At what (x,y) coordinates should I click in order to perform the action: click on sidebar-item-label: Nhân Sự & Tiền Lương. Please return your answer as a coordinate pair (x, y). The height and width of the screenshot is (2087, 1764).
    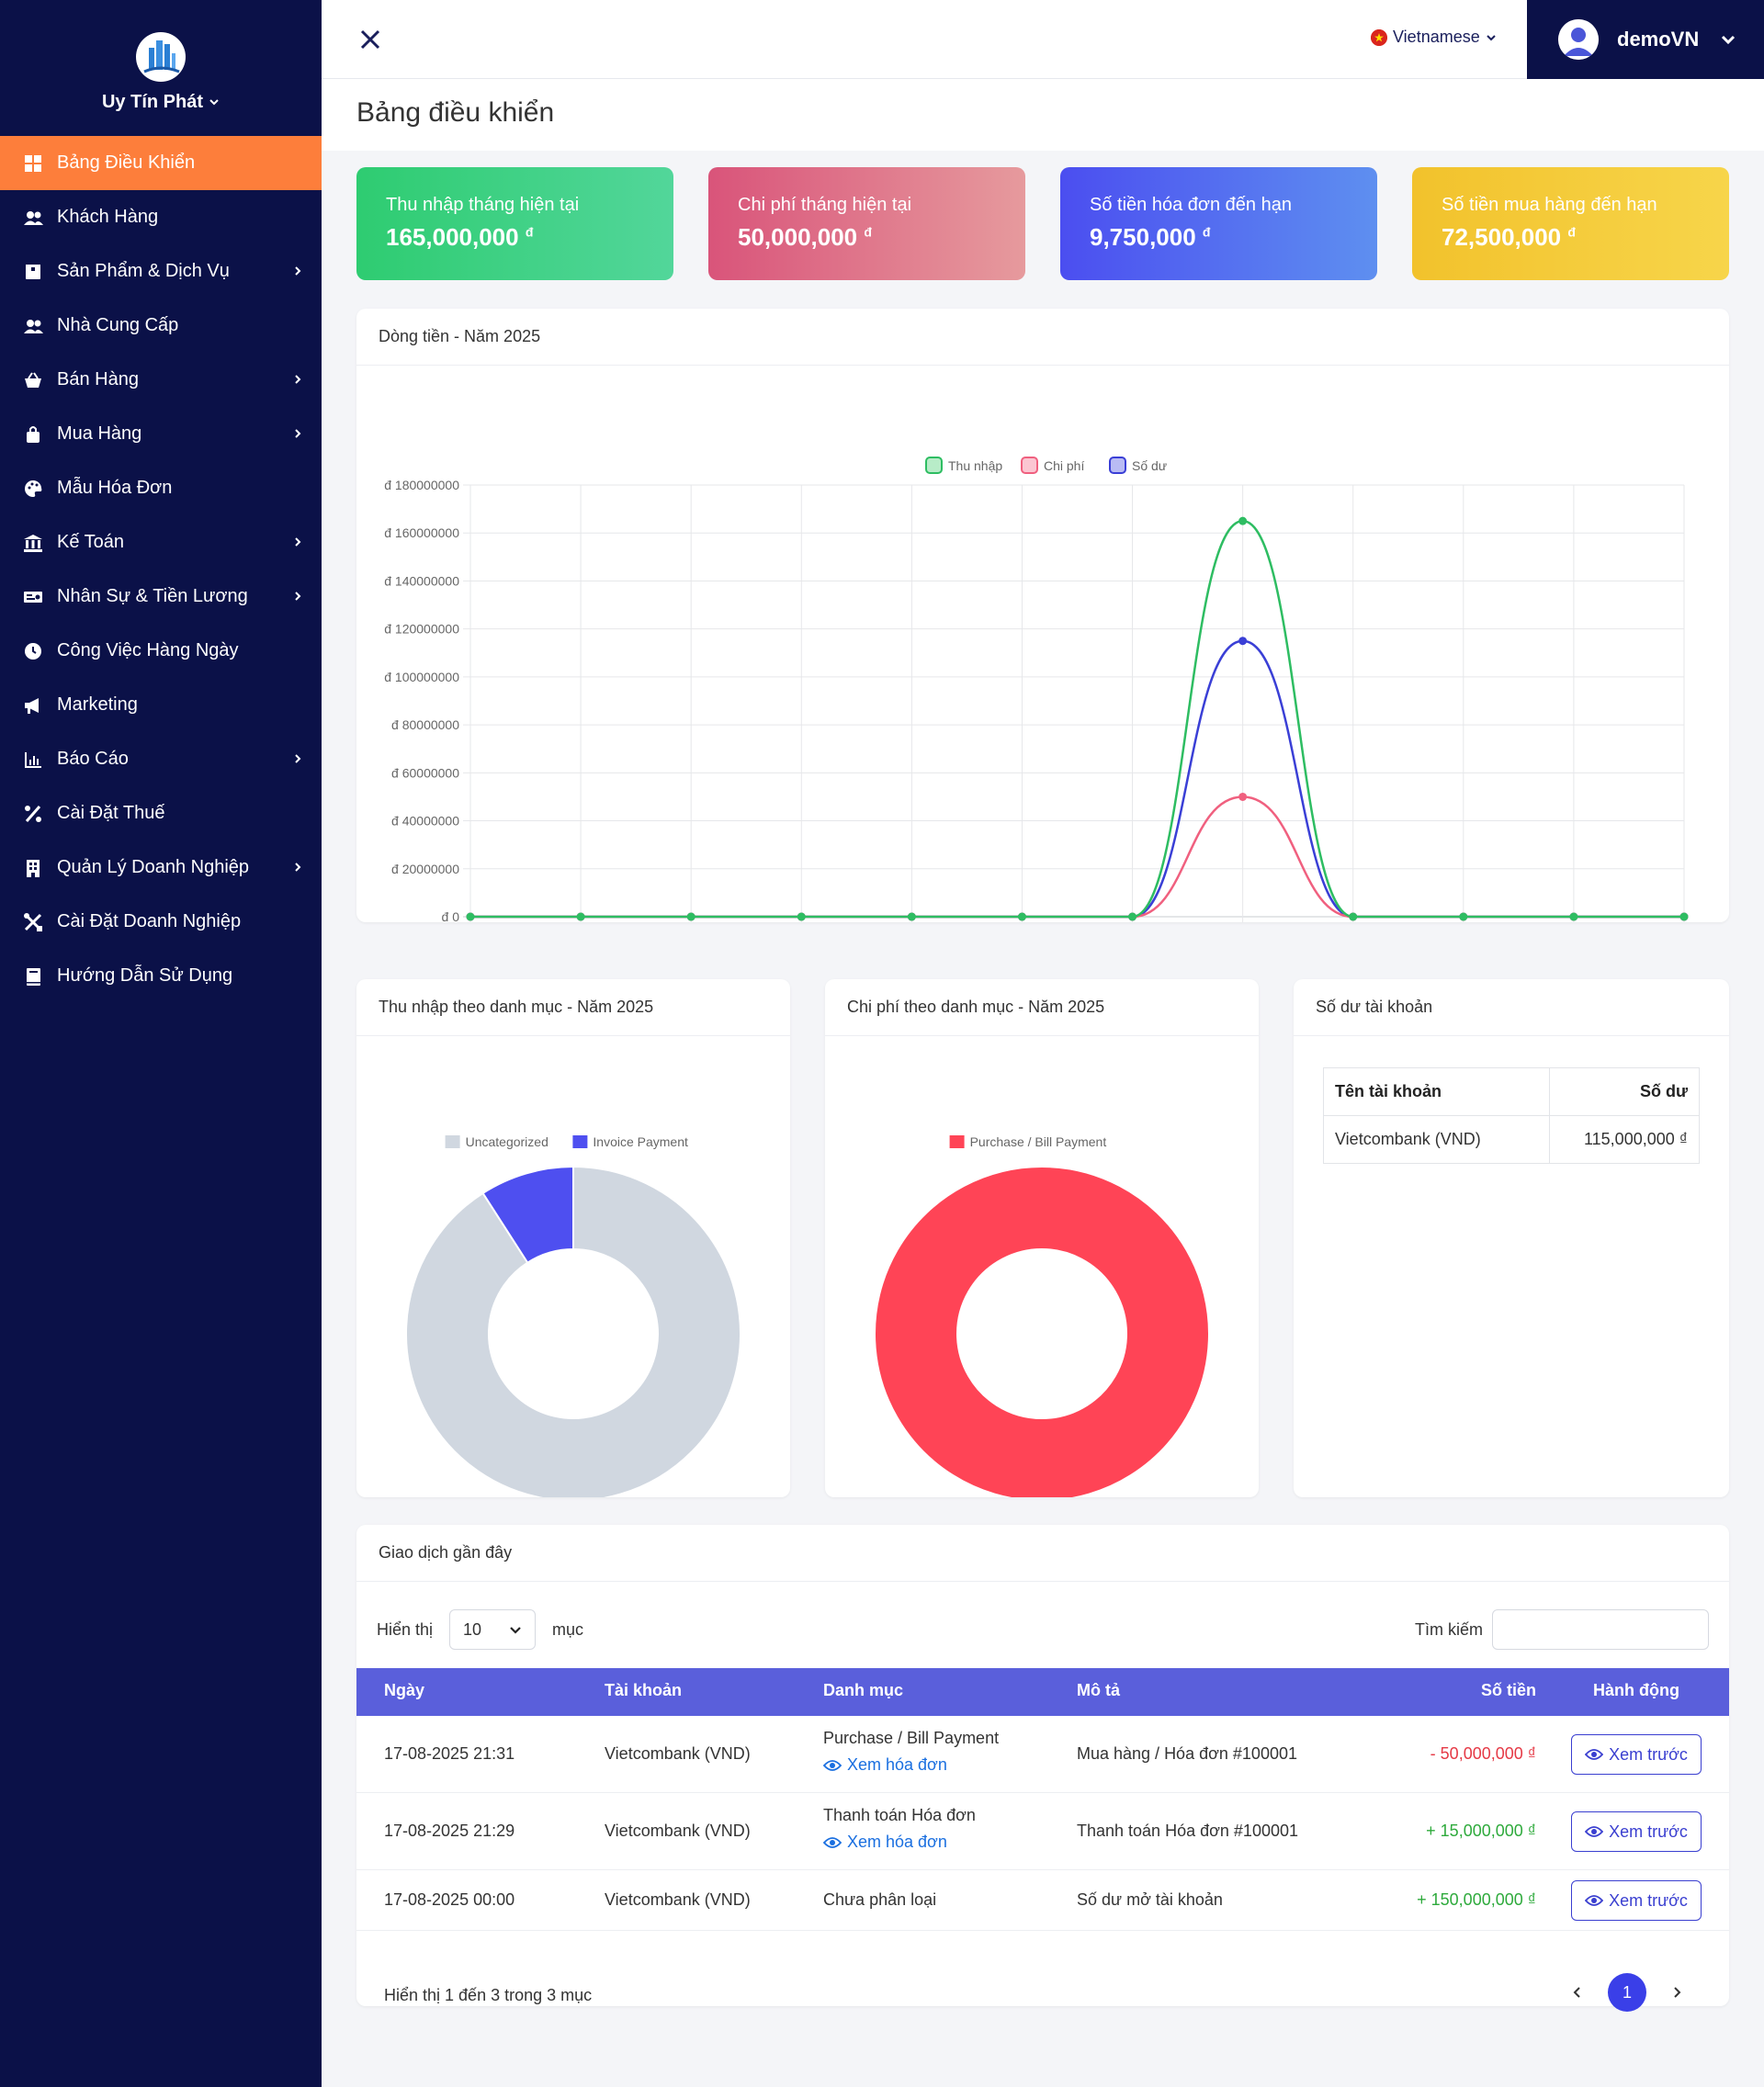
    Looking at the image, I should click on (152, 596).